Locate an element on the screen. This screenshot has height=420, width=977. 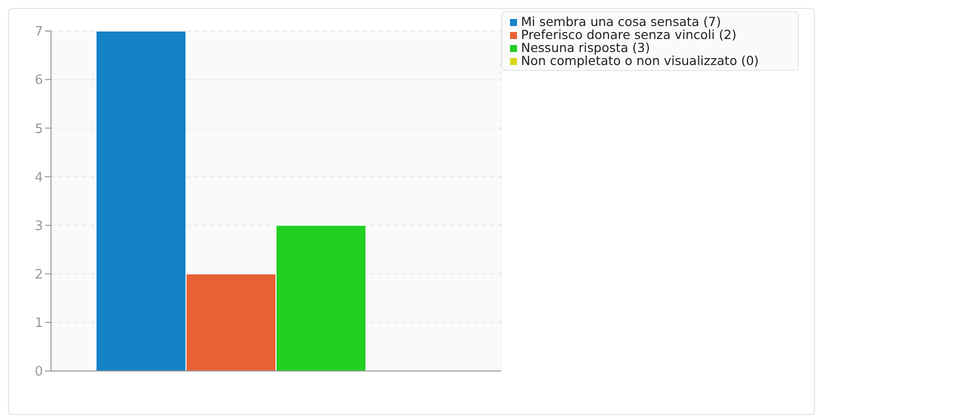
y-tick-label: 1 is located at coordinates (38, 324).